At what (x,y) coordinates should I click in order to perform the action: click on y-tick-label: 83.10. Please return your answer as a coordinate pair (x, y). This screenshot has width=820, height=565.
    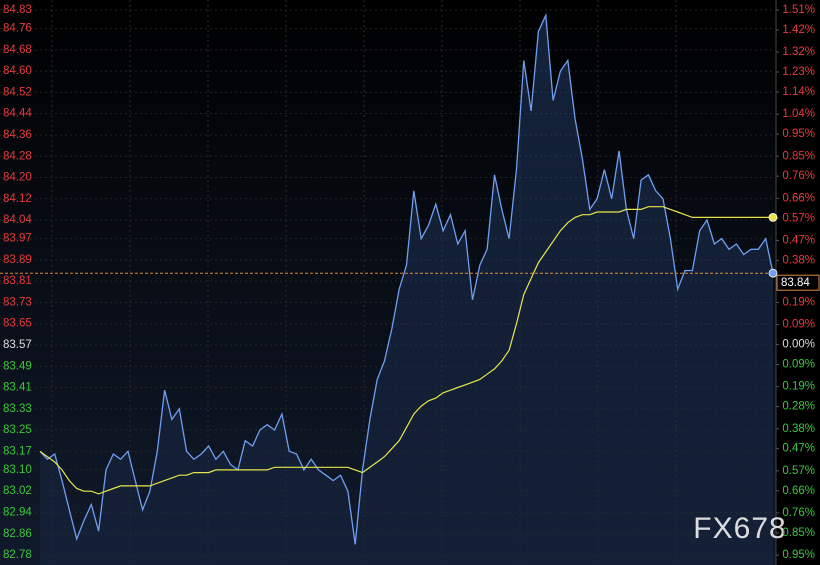
    Looking at the image, I should click on (17, 470).